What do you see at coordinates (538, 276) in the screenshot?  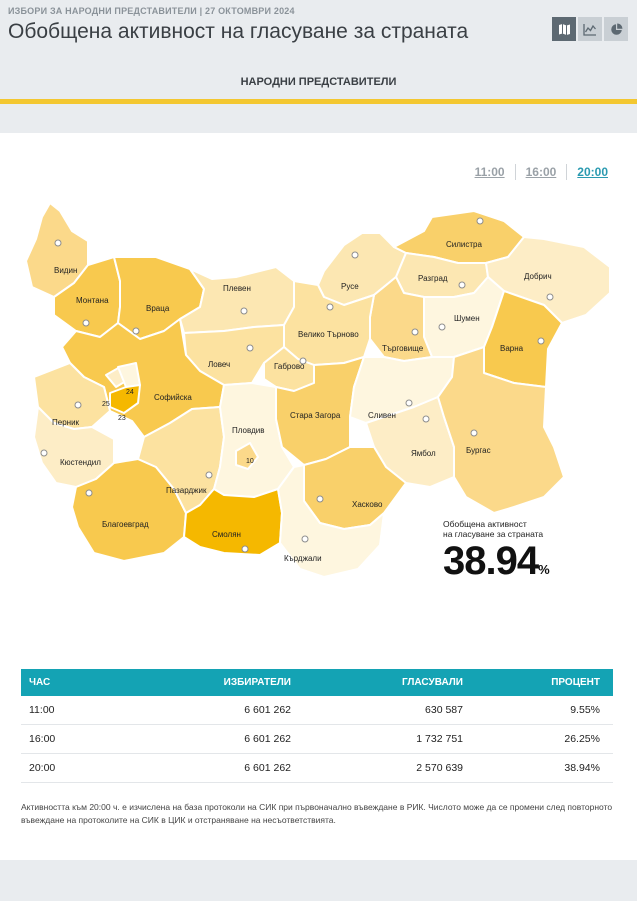 I see `region-label: Добрич` at bounding box center [538, 276].